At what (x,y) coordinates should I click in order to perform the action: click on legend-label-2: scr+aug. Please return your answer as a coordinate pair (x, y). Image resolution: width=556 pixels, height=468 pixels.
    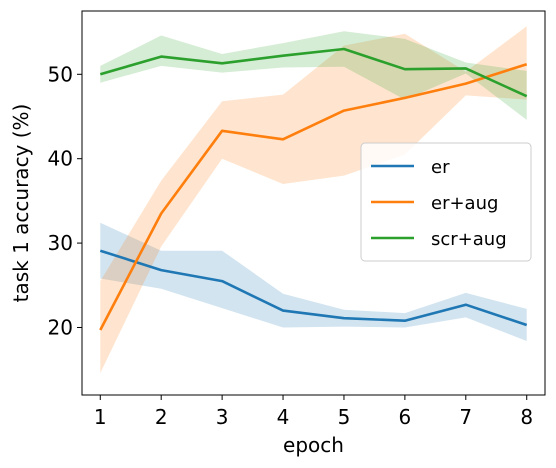
    Looking at the image, I should click on (469, 239).